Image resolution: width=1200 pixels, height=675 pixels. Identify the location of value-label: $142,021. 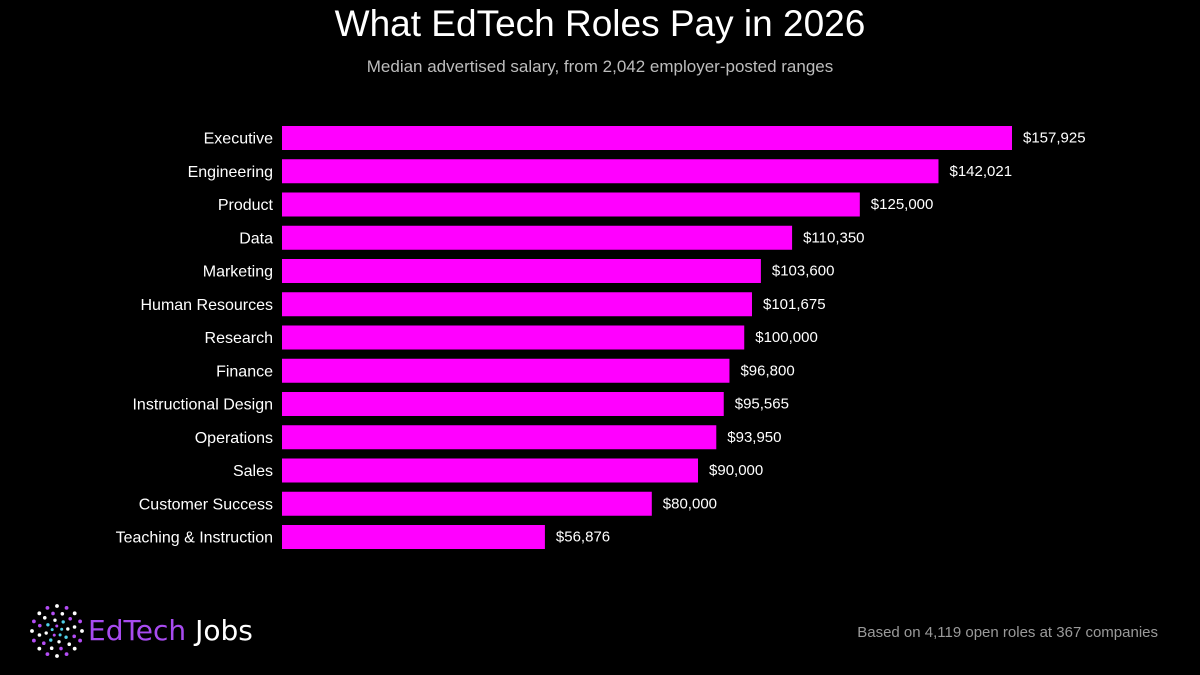
(980, 171).